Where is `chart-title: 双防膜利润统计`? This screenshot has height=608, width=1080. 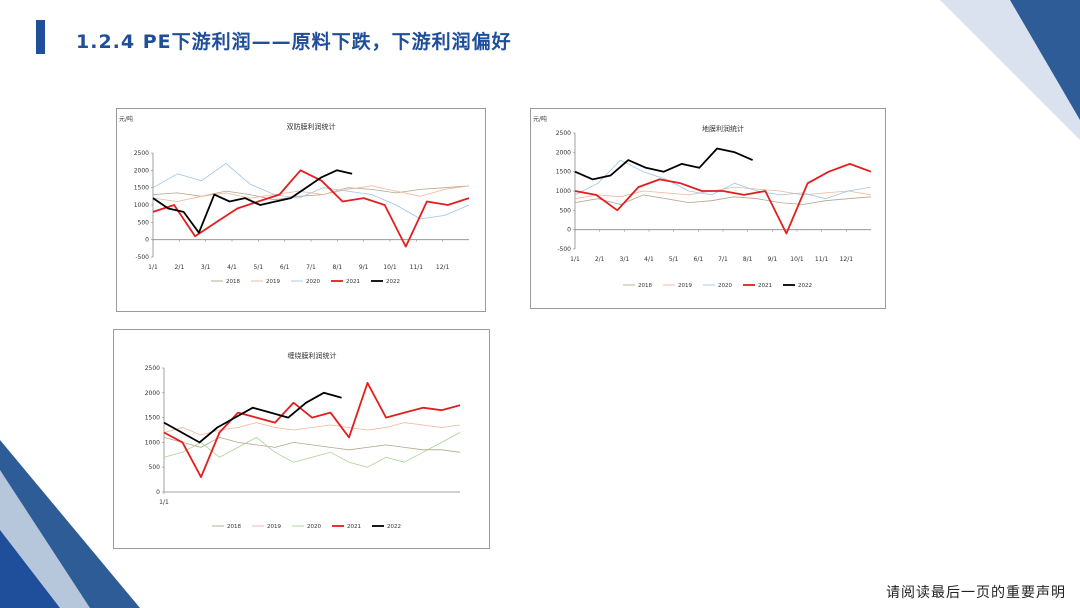
chart-title: 双防膜利润统计 is located at coordinates (311, 126).